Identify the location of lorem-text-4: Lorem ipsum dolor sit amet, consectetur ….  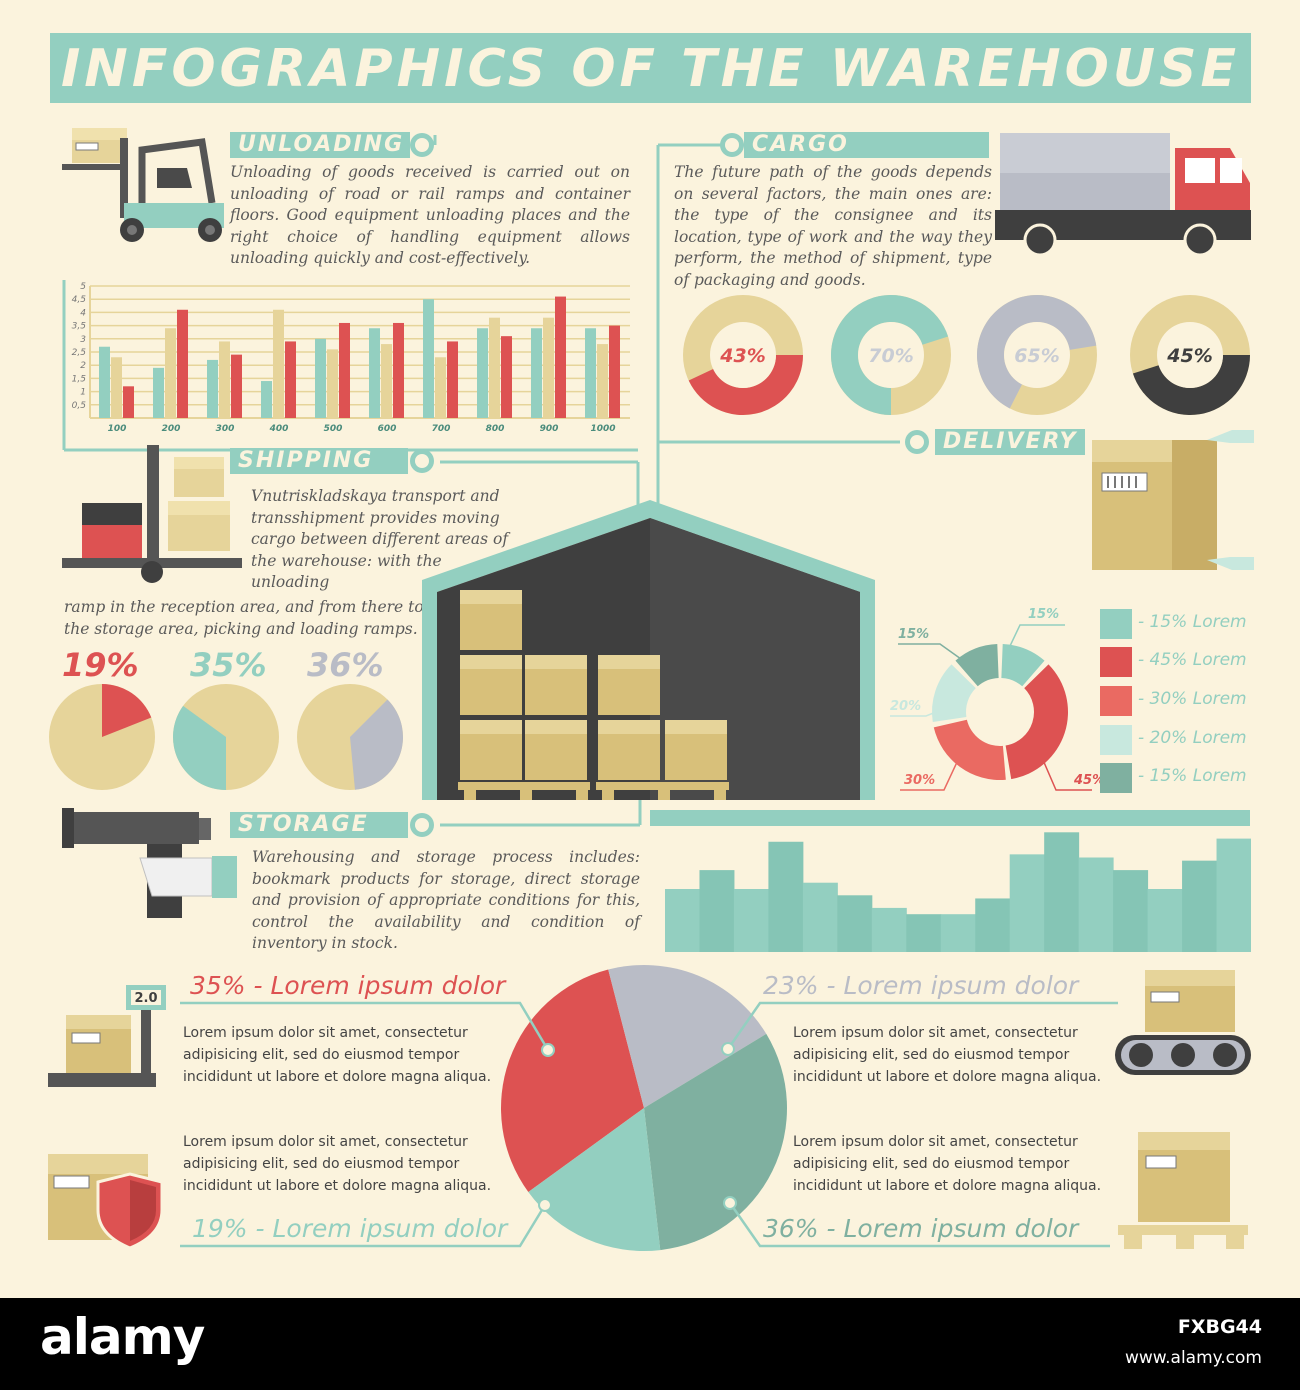
(947, 1164).